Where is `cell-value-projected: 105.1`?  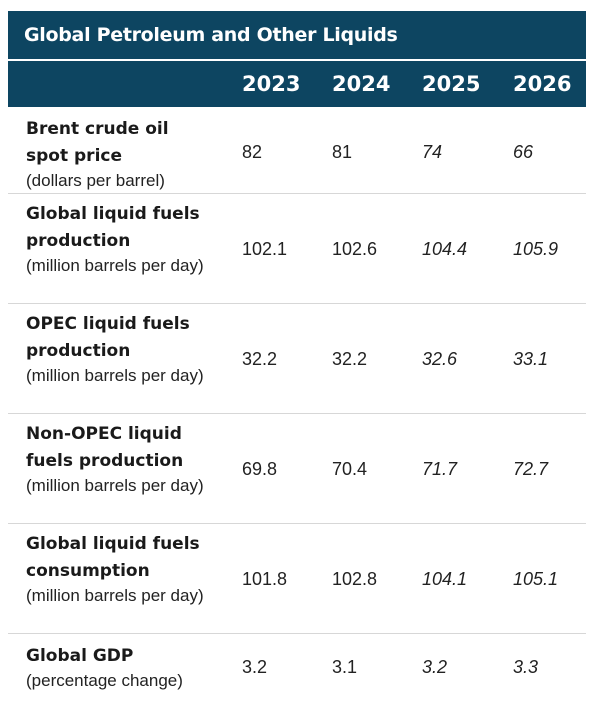
cell-value-projected: 105.1 is located at coordinates (536, 579).